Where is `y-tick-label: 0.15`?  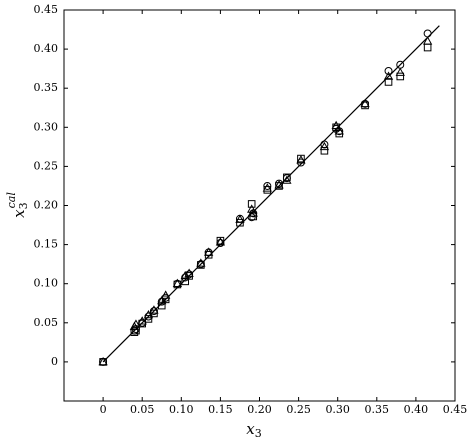
y-tick-label: 0.15 is located at coordinates (46, 244).